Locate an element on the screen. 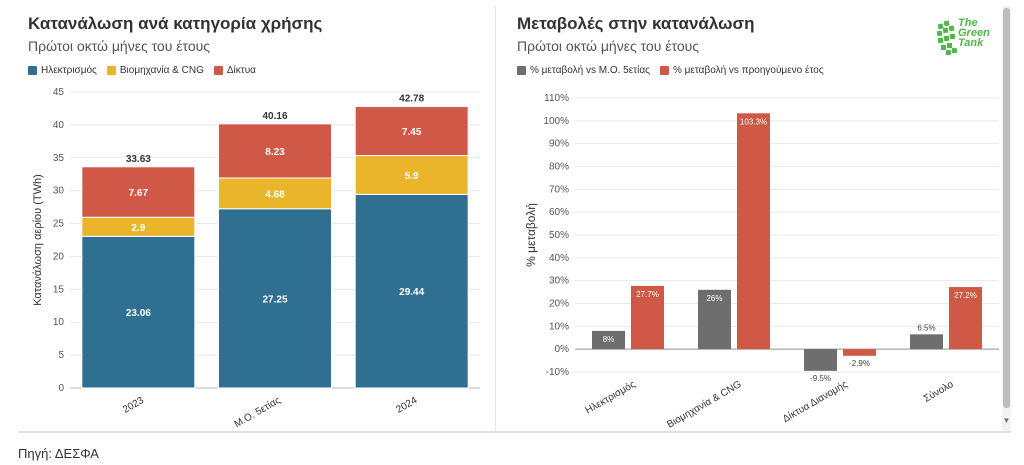  legend-item-vs-5yr-avg: % μεταβολή vs Μ.Ο. 5ετίας is located at coordinates (583, 70).